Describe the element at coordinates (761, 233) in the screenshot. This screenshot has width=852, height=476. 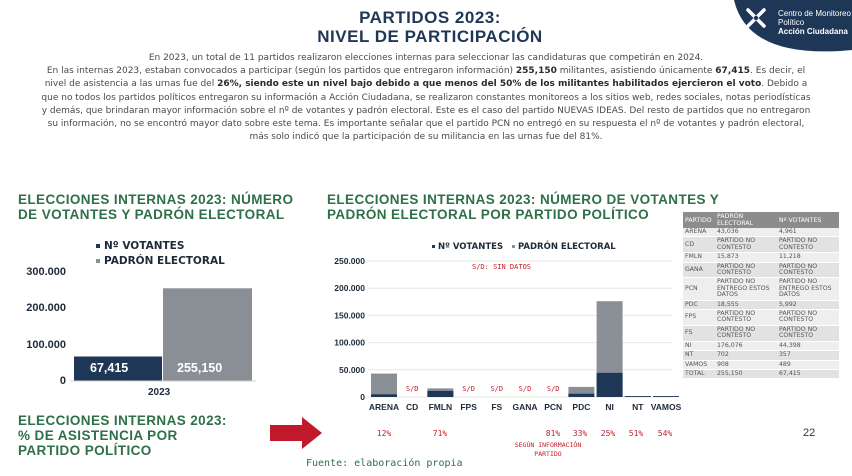
I see `table-row: ARENA 43,036 4,961` at that location.